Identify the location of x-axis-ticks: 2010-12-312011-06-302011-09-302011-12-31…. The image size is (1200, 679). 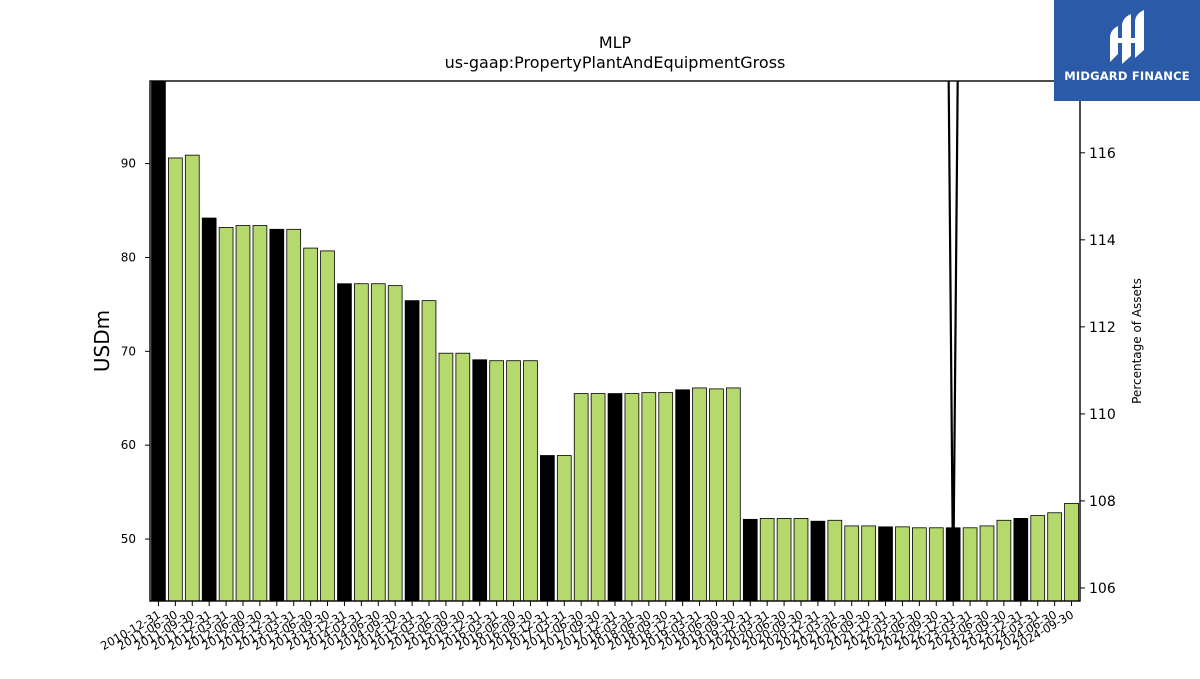
(587, 627).